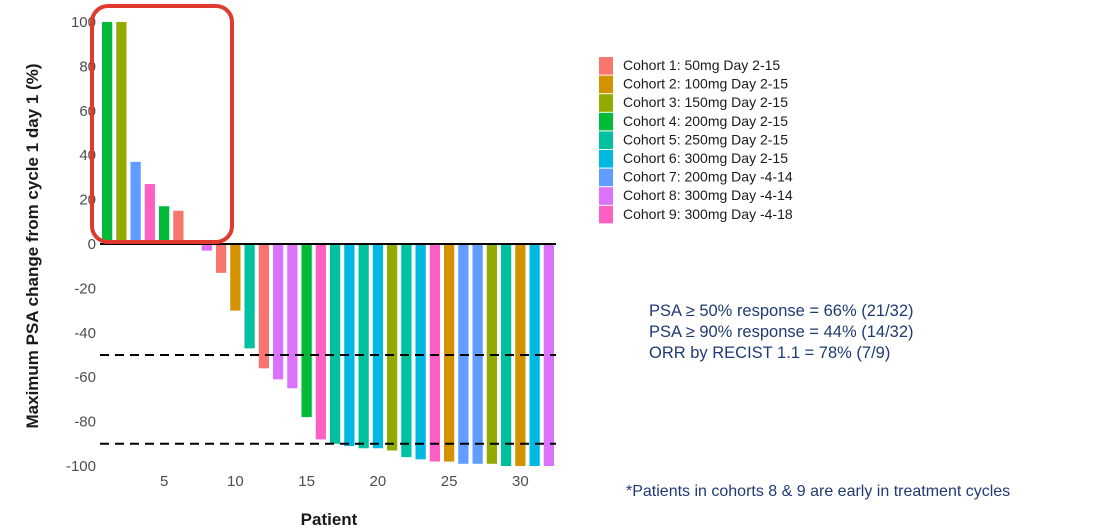 The height and width of the screenshot is (529, 1094). What do you see at coordinates (235, 481) in the screenshot?
I see `x-tick-label: 10` at bounding box center [235, 481].